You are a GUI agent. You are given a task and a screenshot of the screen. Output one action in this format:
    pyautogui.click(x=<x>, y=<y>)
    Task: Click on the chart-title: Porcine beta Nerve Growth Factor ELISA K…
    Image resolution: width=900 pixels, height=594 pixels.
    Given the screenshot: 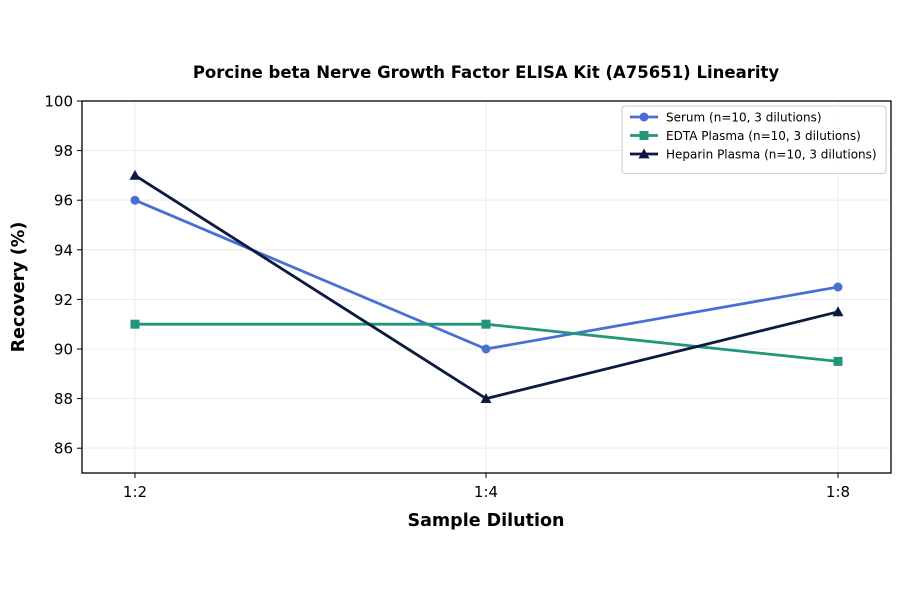 What is the action you would take?
    pyautogui.click(x=486, y=72)
    